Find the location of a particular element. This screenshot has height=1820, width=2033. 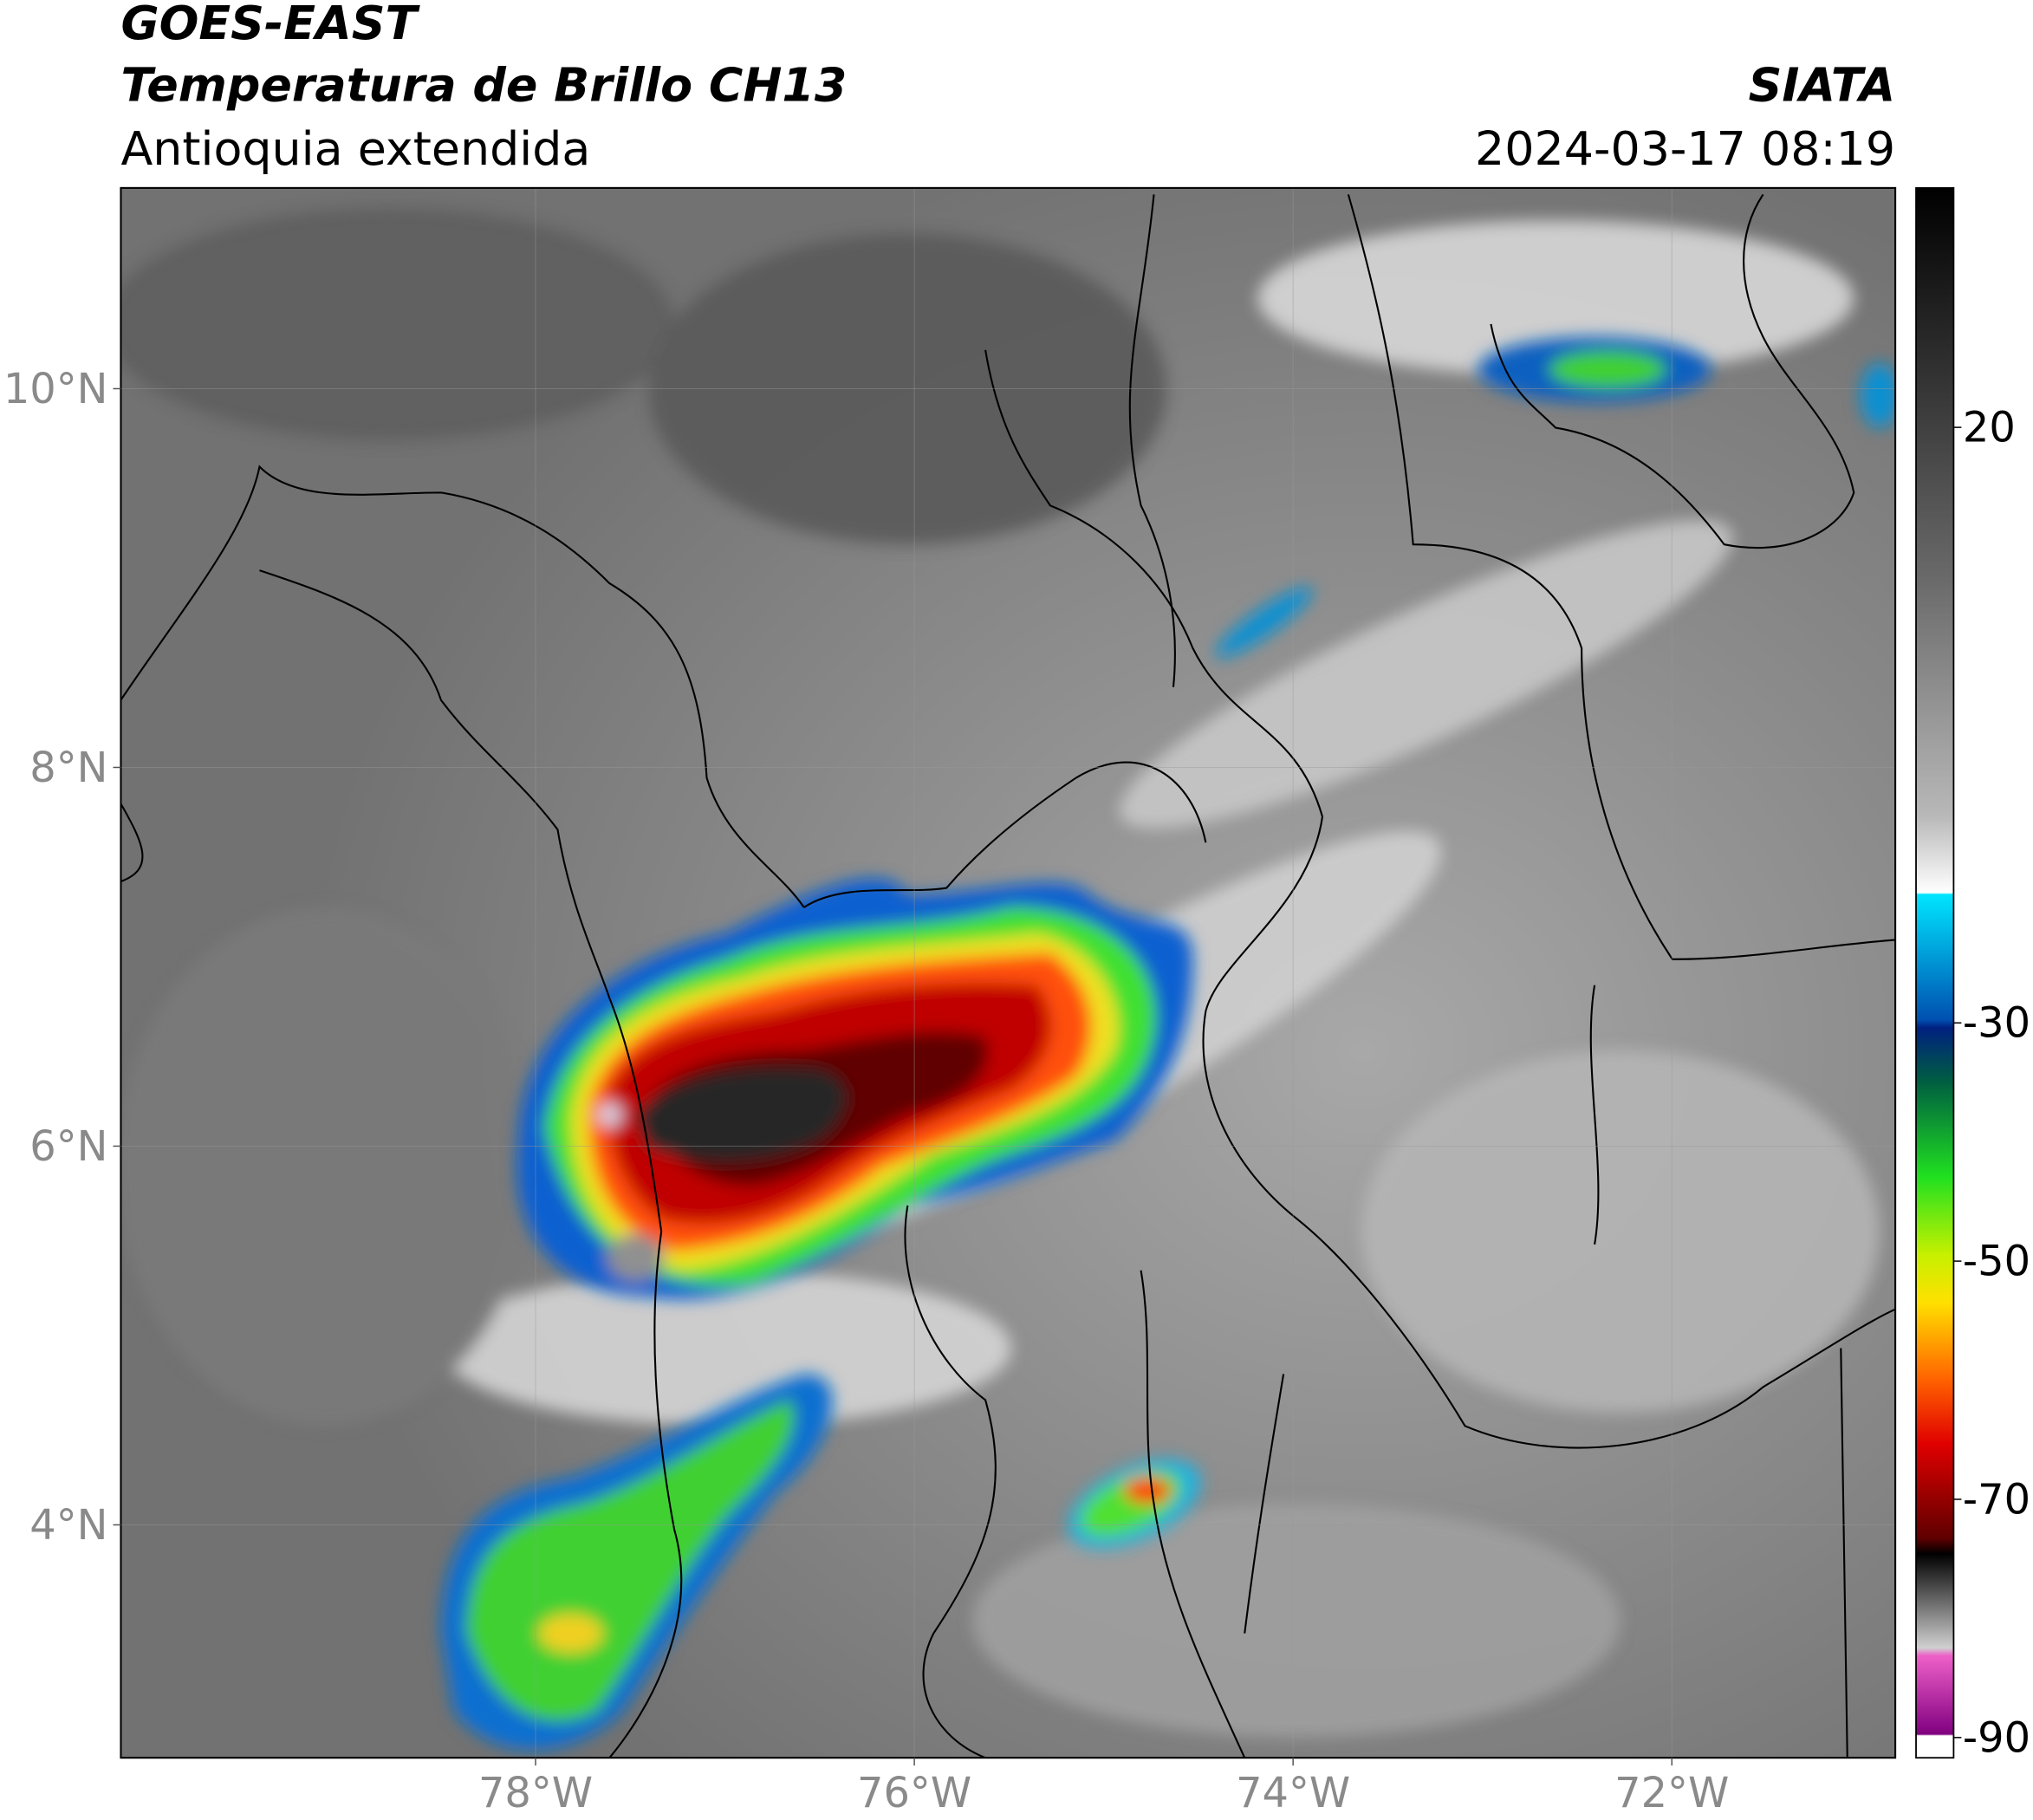

colorbar is located at coordinates (1935, 972).